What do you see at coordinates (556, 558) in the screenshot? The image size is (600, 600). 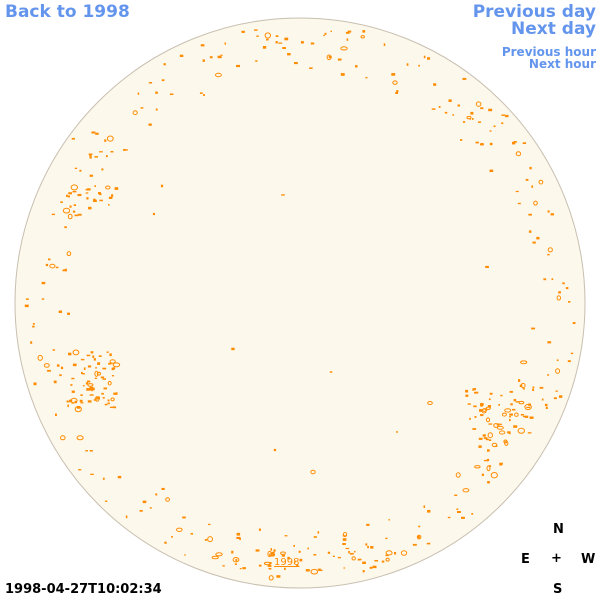 I see `compass-center-icon: +` at bounding box center [556, 558].